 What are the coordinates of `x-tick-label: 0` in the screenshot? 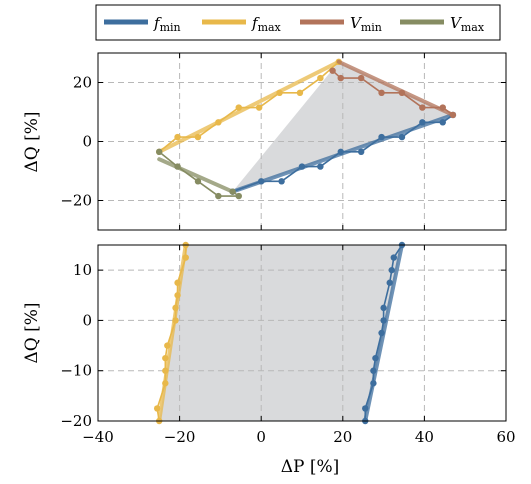 It's located at (261, 437).